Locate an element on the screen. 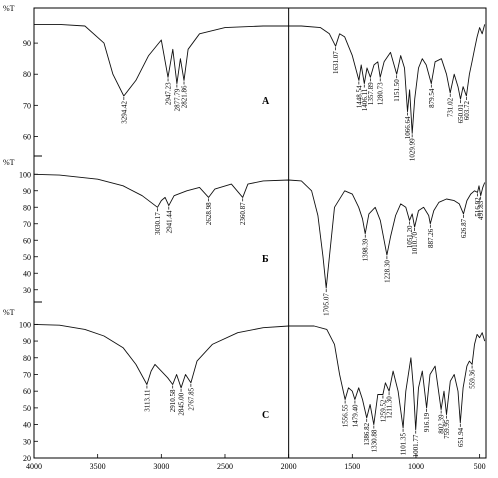 Image resolution: width=498 pixels, height=478 pixels. peak-label: 626.87 is located at coordinates (464, 228).